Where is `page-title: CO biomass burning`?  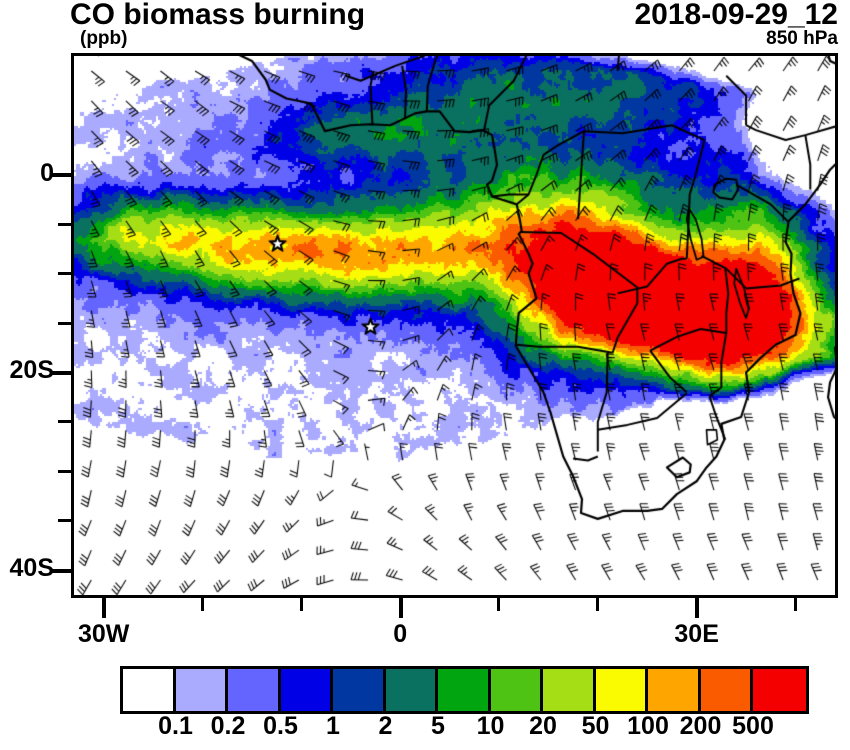 page-title: CO biomass burning is located at coordinates (218, 15).